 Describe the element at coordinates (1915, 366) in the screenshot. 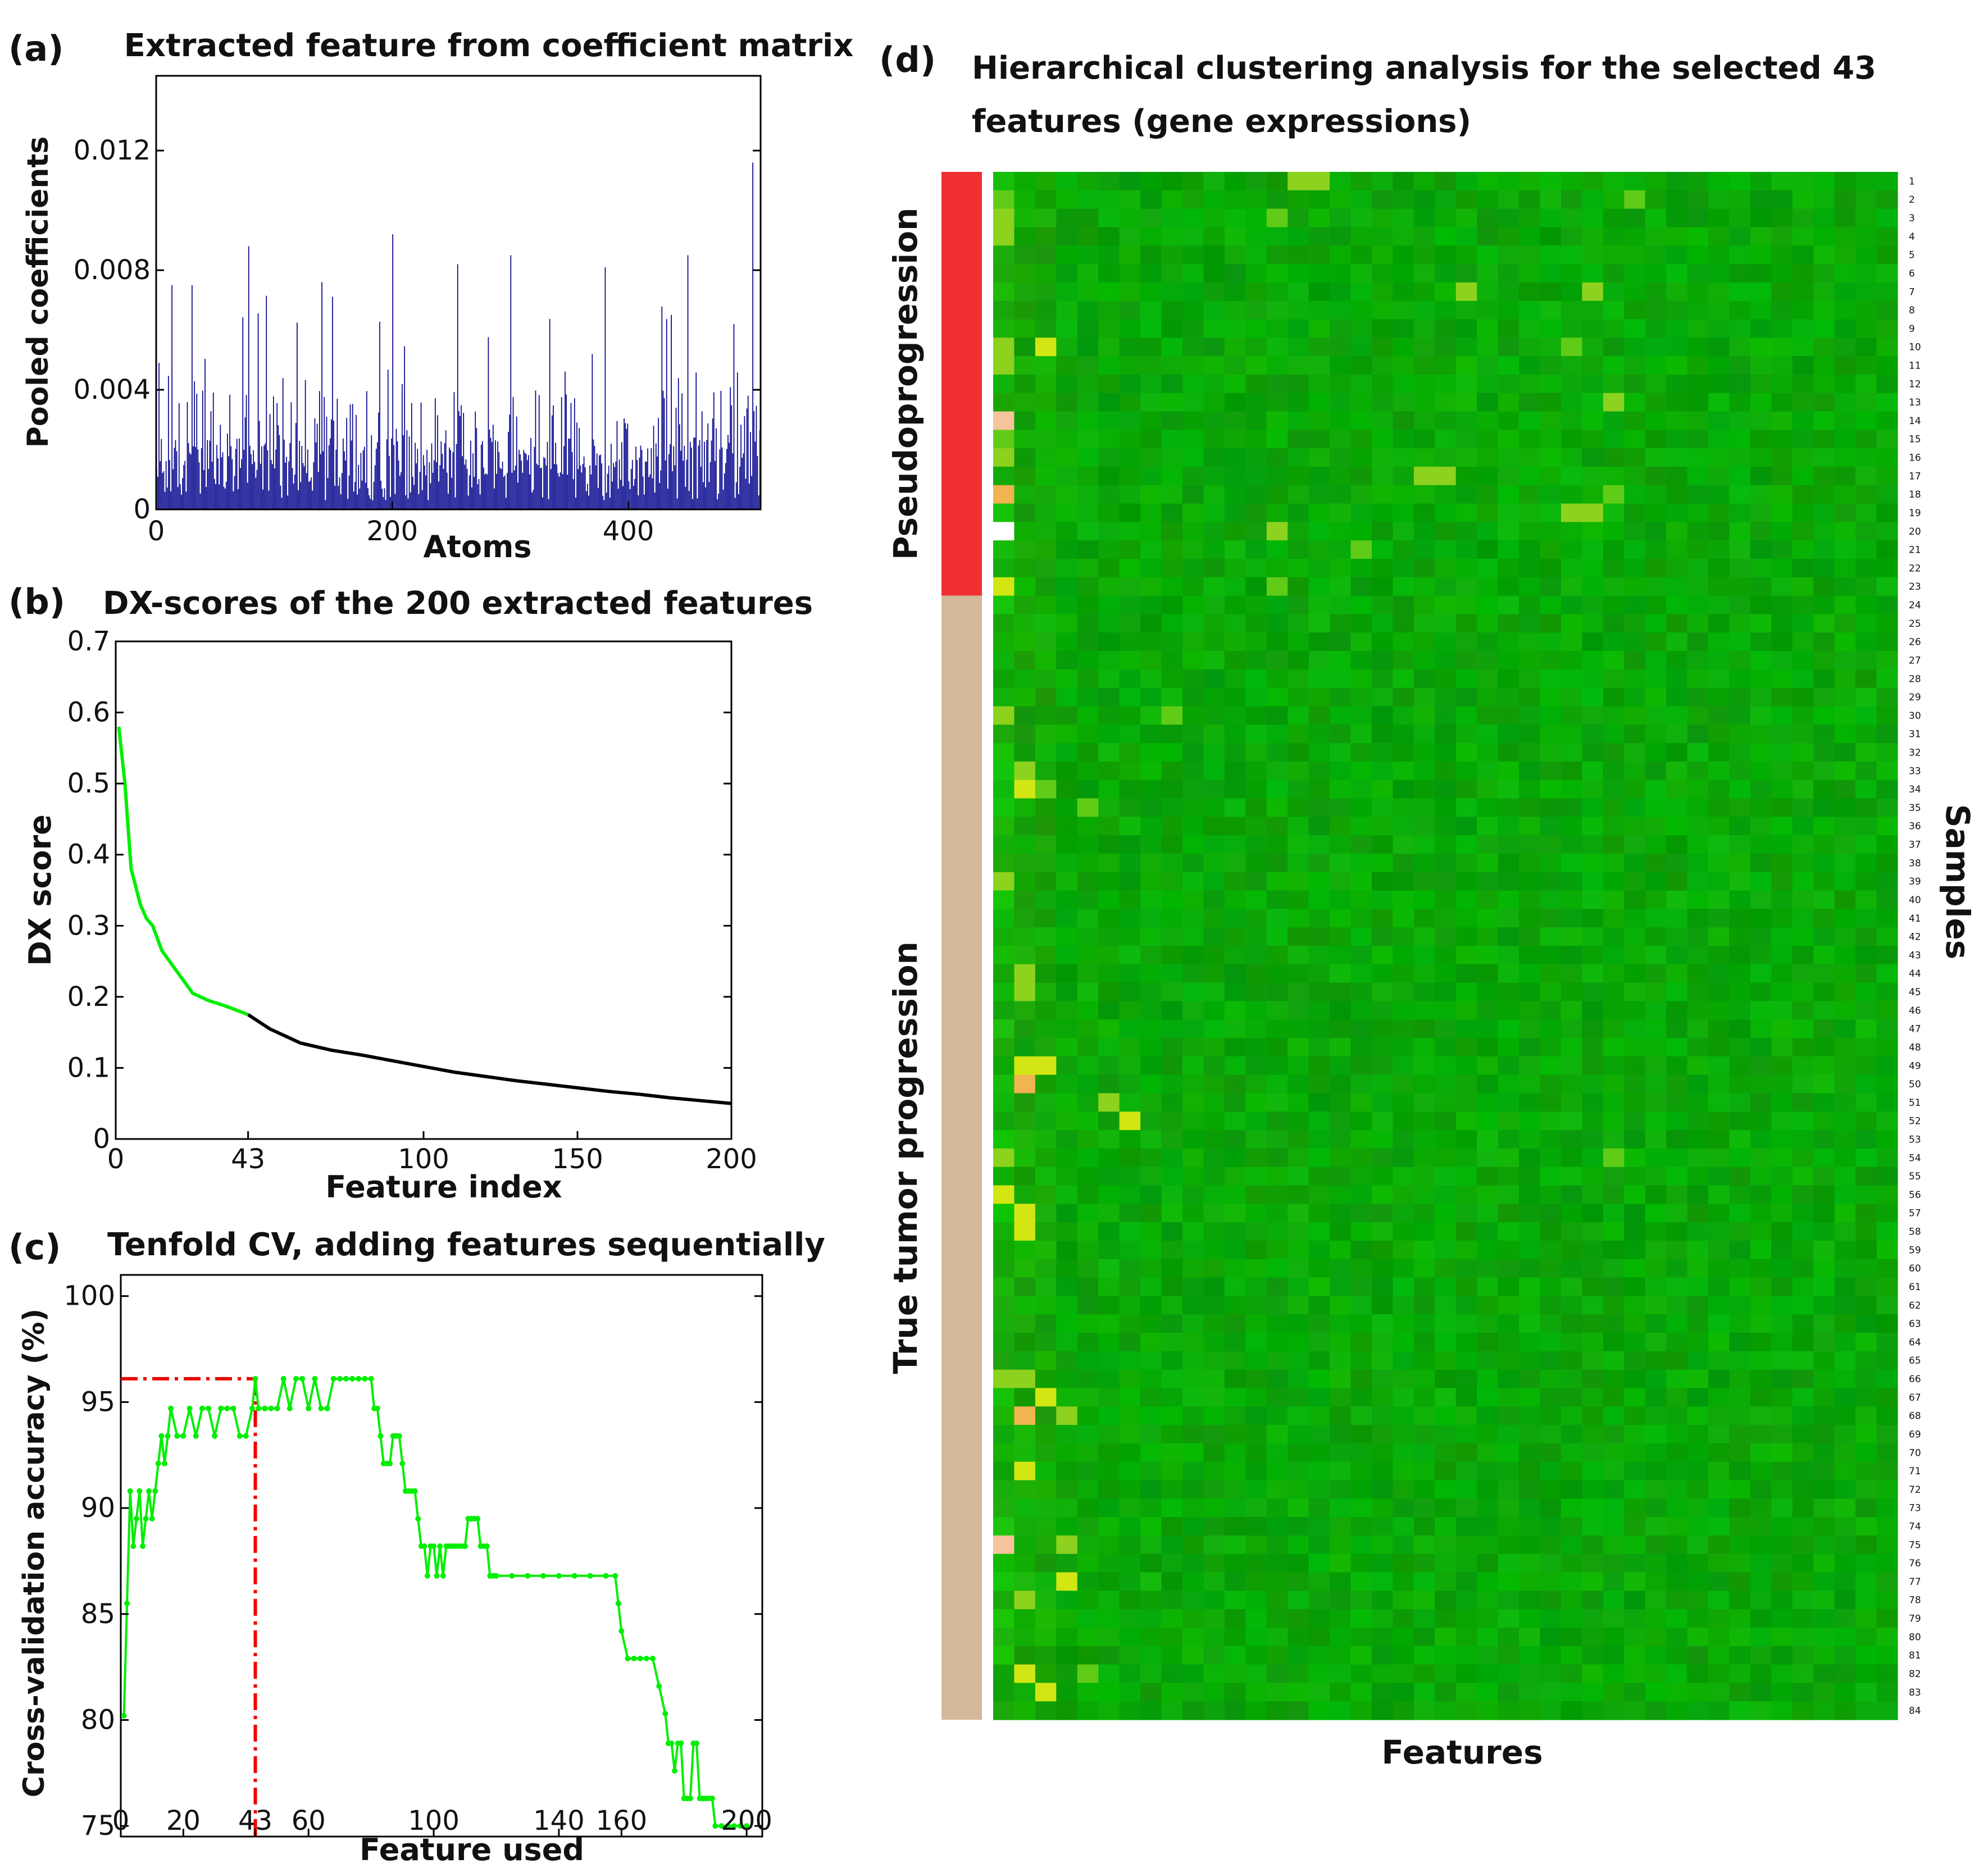

I see `row-label: 11` at that location.